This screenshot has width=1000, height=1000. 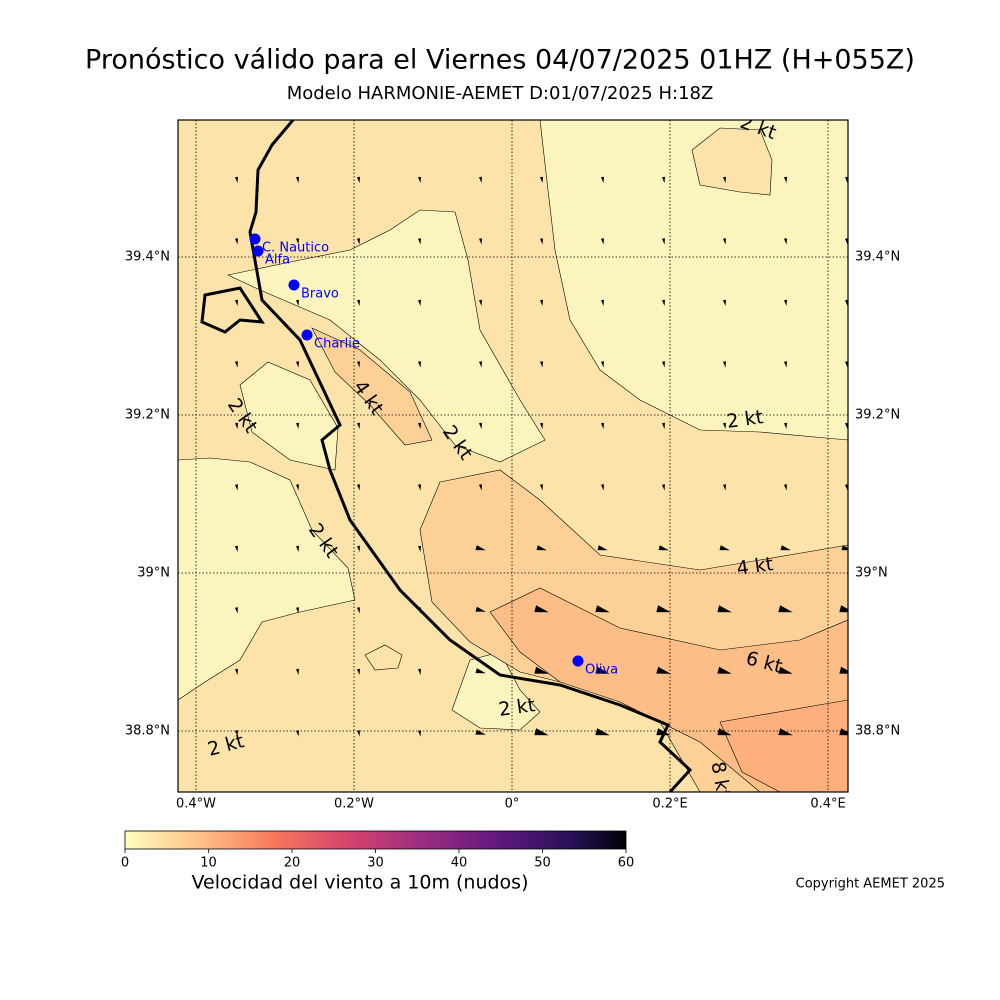 What do you see at coordinates (754, 566) in the screenshot?
I see `contour-label: 4 kt` at bounding box center [754, 566].